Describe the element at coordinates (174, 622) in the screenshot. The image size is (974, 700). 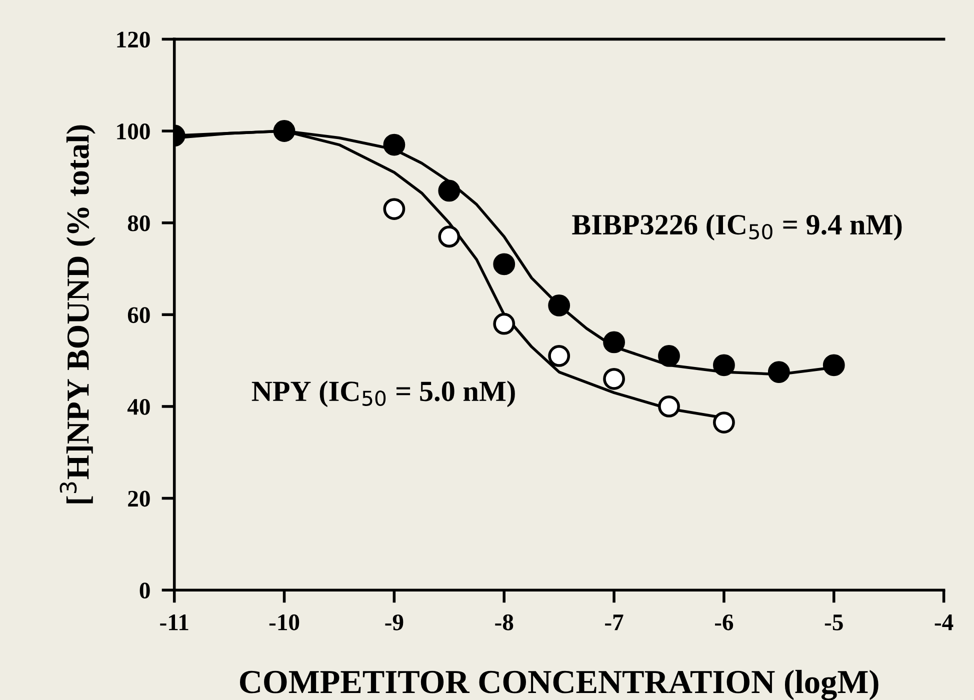
I see `x-tick-label: -11` at that location.